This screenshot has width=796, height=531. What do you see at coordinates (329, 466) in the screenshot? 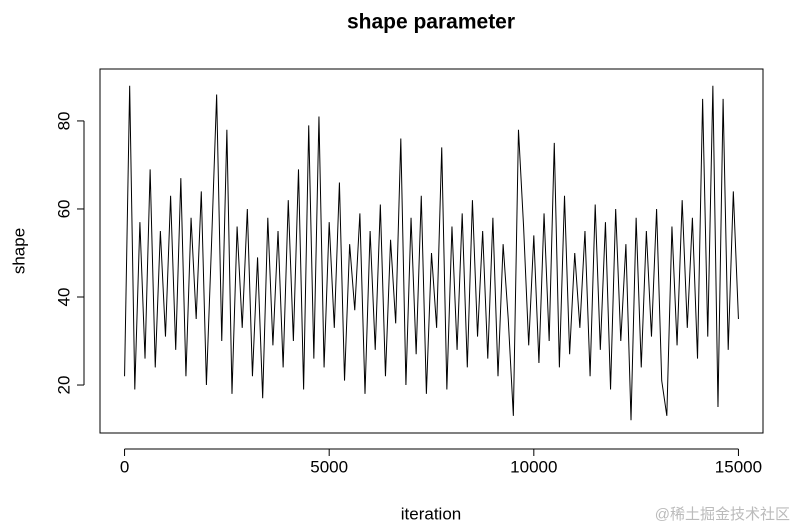
I see `x-tick-label: 5000` at bounding box center [329, 466].